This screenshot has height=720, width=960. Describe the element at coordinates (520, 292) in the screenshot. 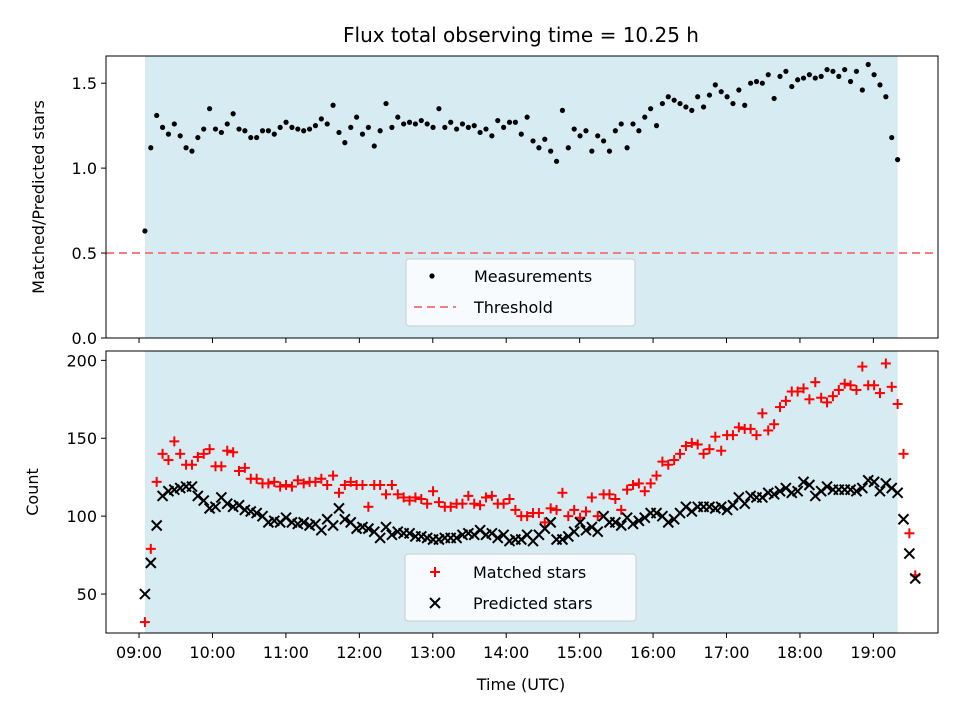

I see `top-legend-box` at that location.